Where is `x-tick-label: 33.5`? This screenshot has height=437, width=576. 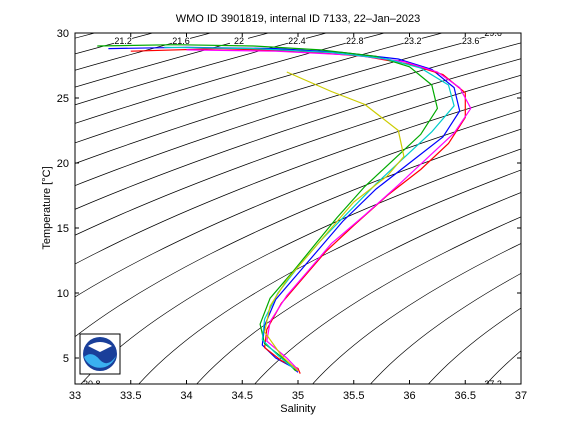
x-tick-label: 33.5 is located at coordinates (130, 396).